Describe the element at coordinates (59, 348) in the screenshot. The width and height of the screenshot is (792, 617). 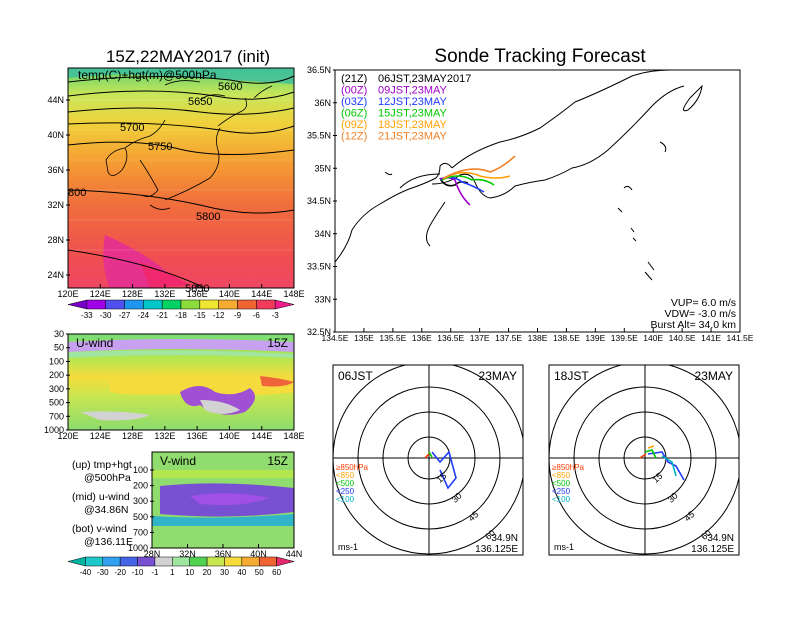
I see `pressure-tick-label: 50` at that location.